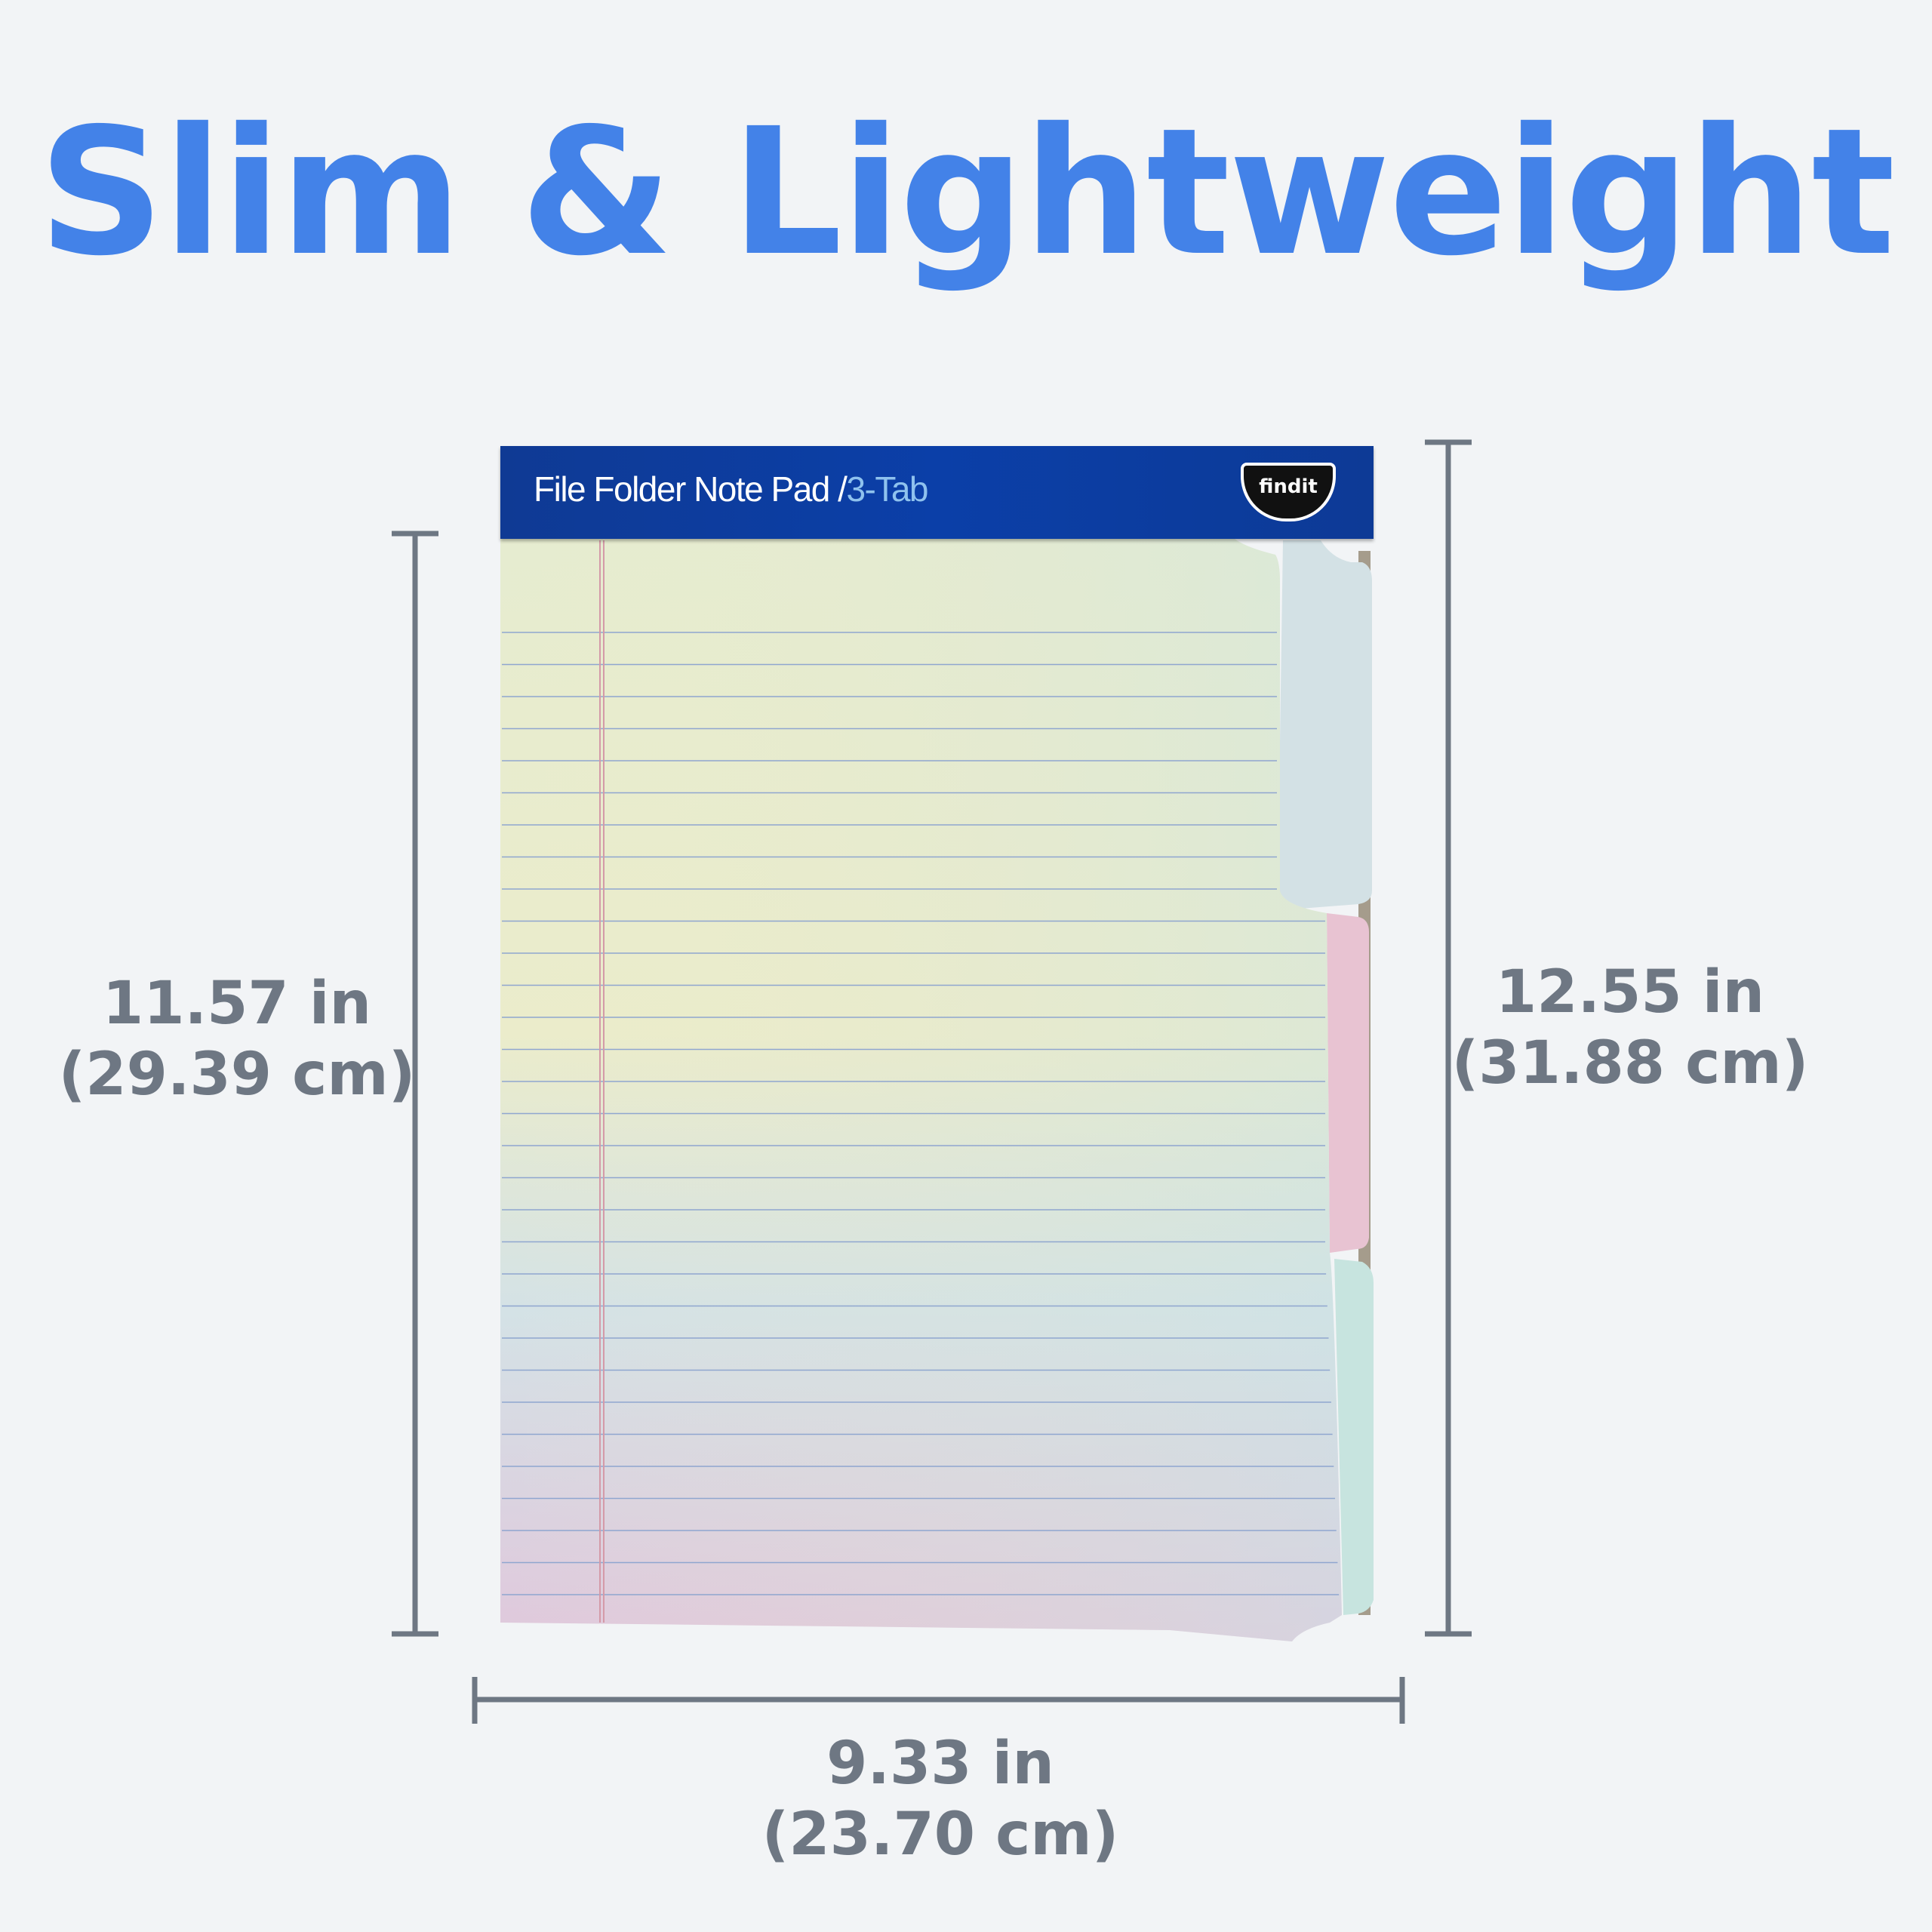  I want to click on page-title: Slim & Lightweight, so click(967, 192).